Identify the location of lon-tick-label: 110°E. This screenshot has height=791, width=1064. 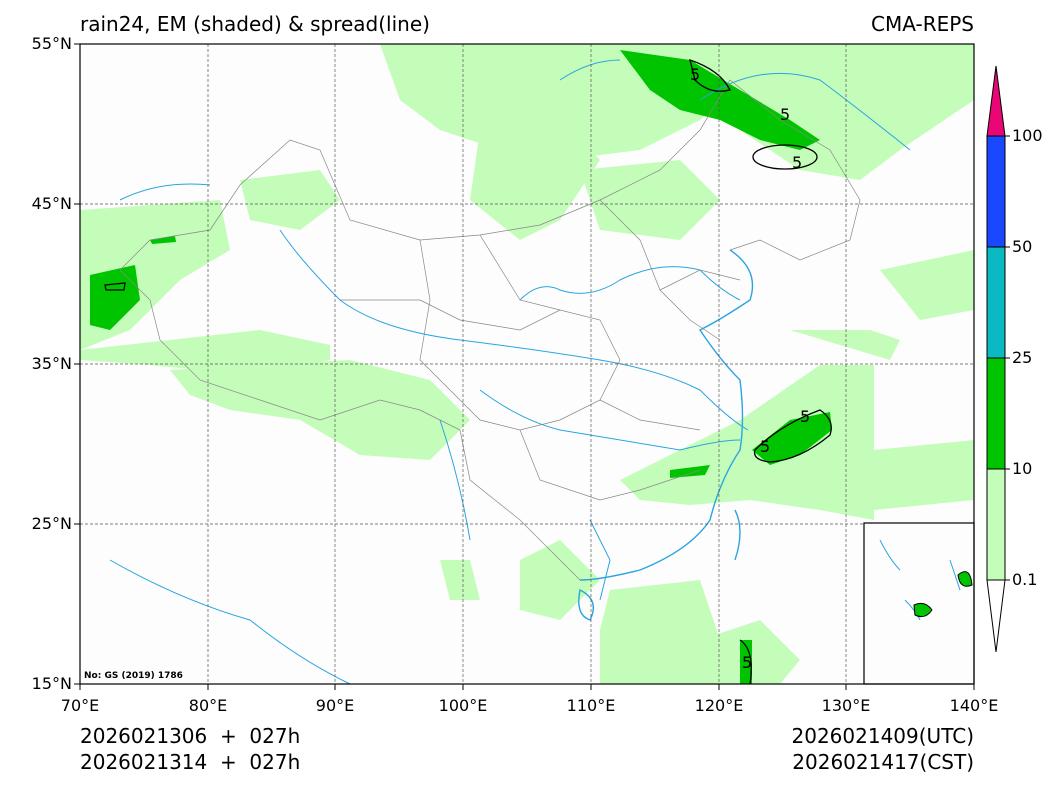
(591, 705).